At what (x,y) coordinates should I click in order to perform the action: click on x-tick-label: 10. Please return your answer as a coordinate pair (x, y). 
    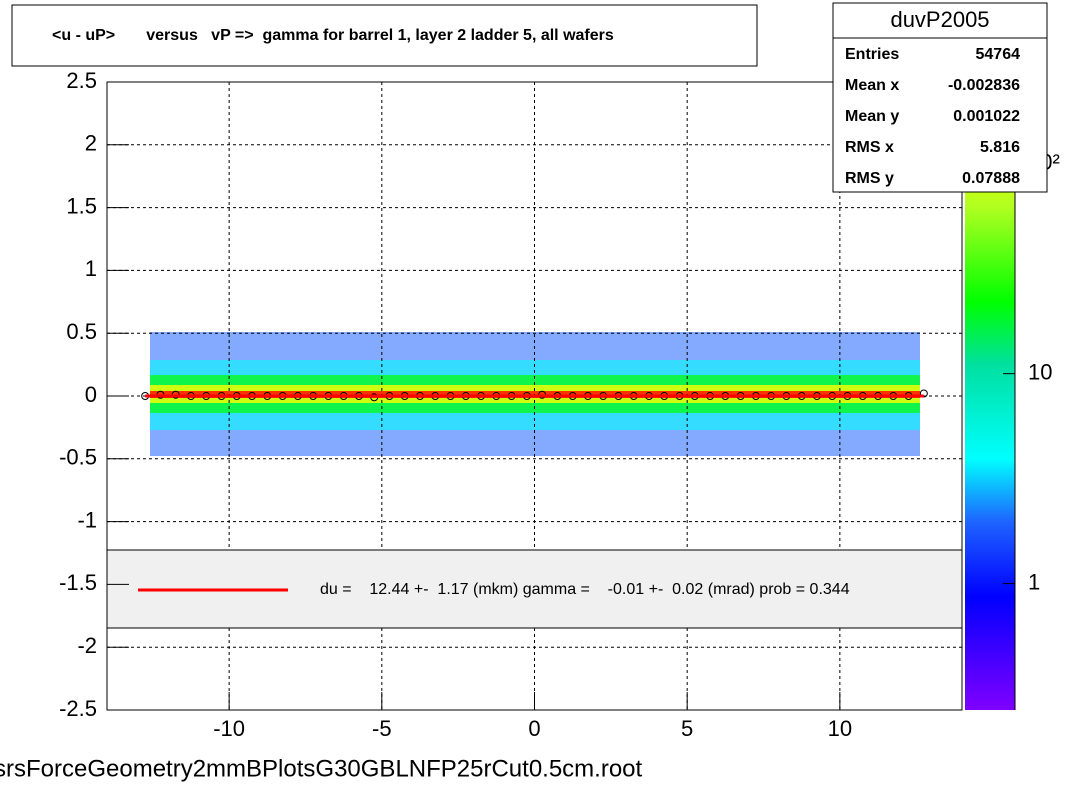
    Looking at the image, I should click on (840, 728).